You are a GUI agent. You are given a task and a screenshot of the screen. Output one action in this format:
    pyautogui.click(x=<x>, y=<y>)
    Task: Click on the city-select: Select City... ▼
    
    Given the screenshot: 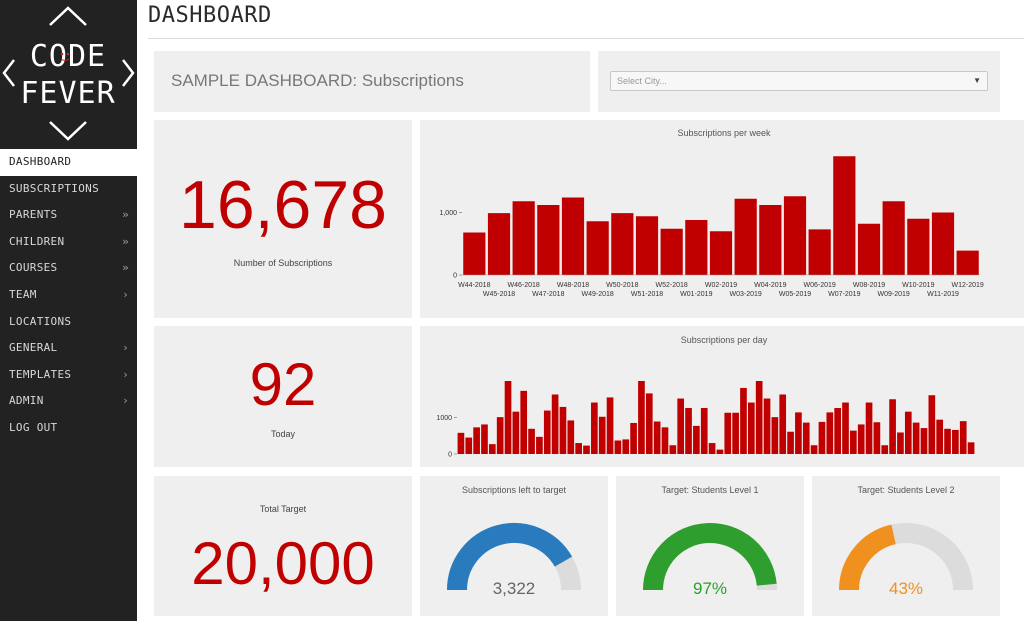 What is the action you would take?
    pyautogui.click(x=799, y=81)
    